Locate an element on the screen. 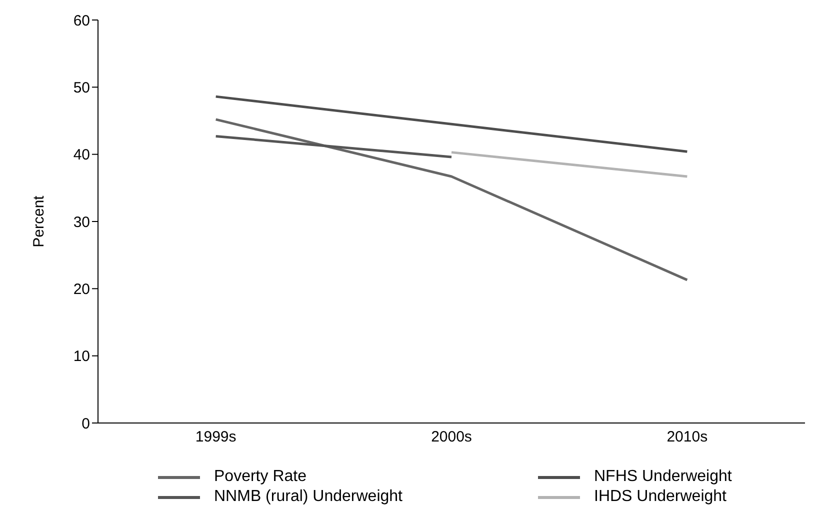 The width and height of the screenshot is (823, 529). x-tick-label: 2000s is located at coordinates (451, 437).